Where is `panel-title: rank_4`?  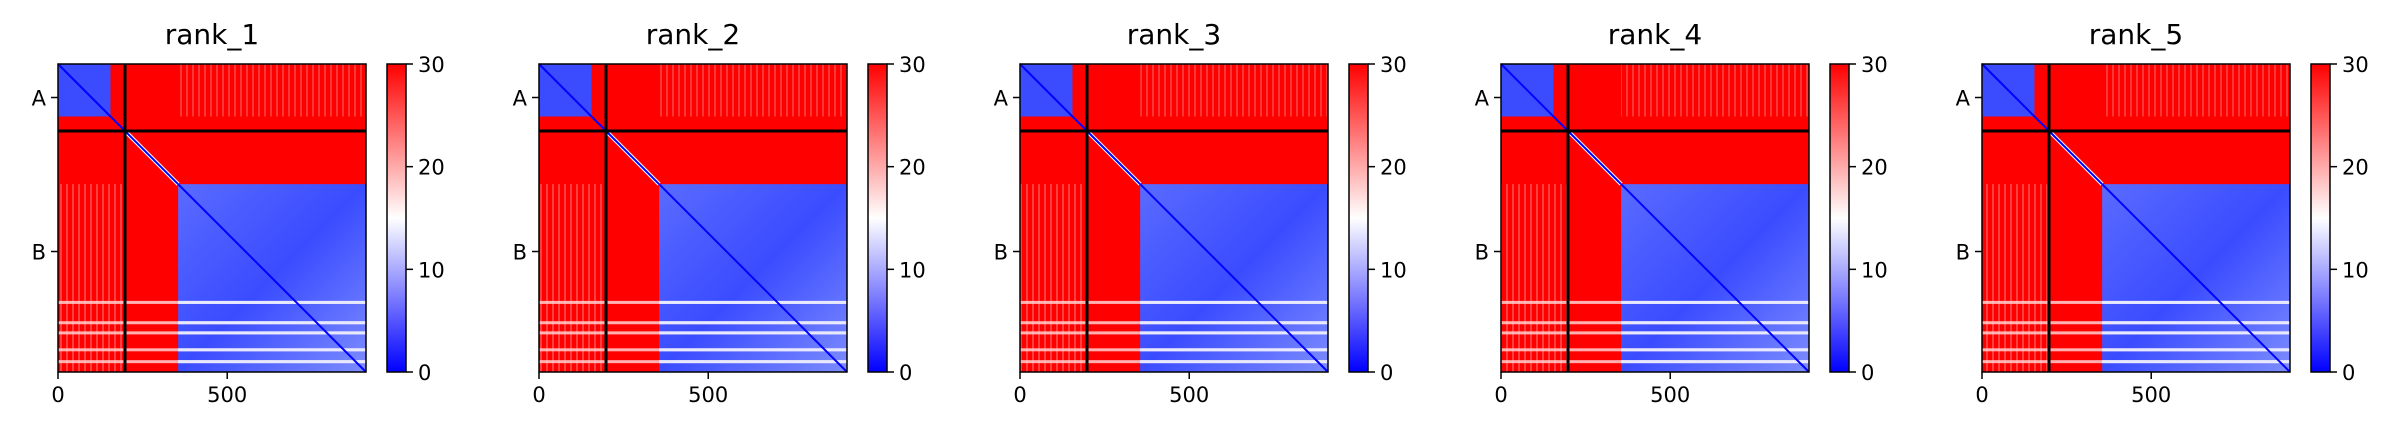
panel-title: rank_4 is located at coordinates (1655, 34).